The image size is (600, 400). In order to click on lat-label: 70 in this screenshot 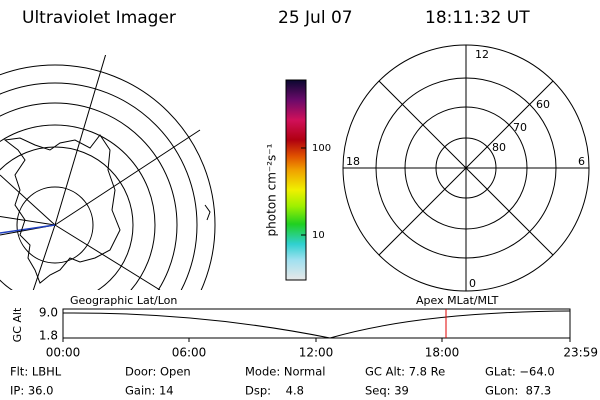, I will do `click(520, 127)`.